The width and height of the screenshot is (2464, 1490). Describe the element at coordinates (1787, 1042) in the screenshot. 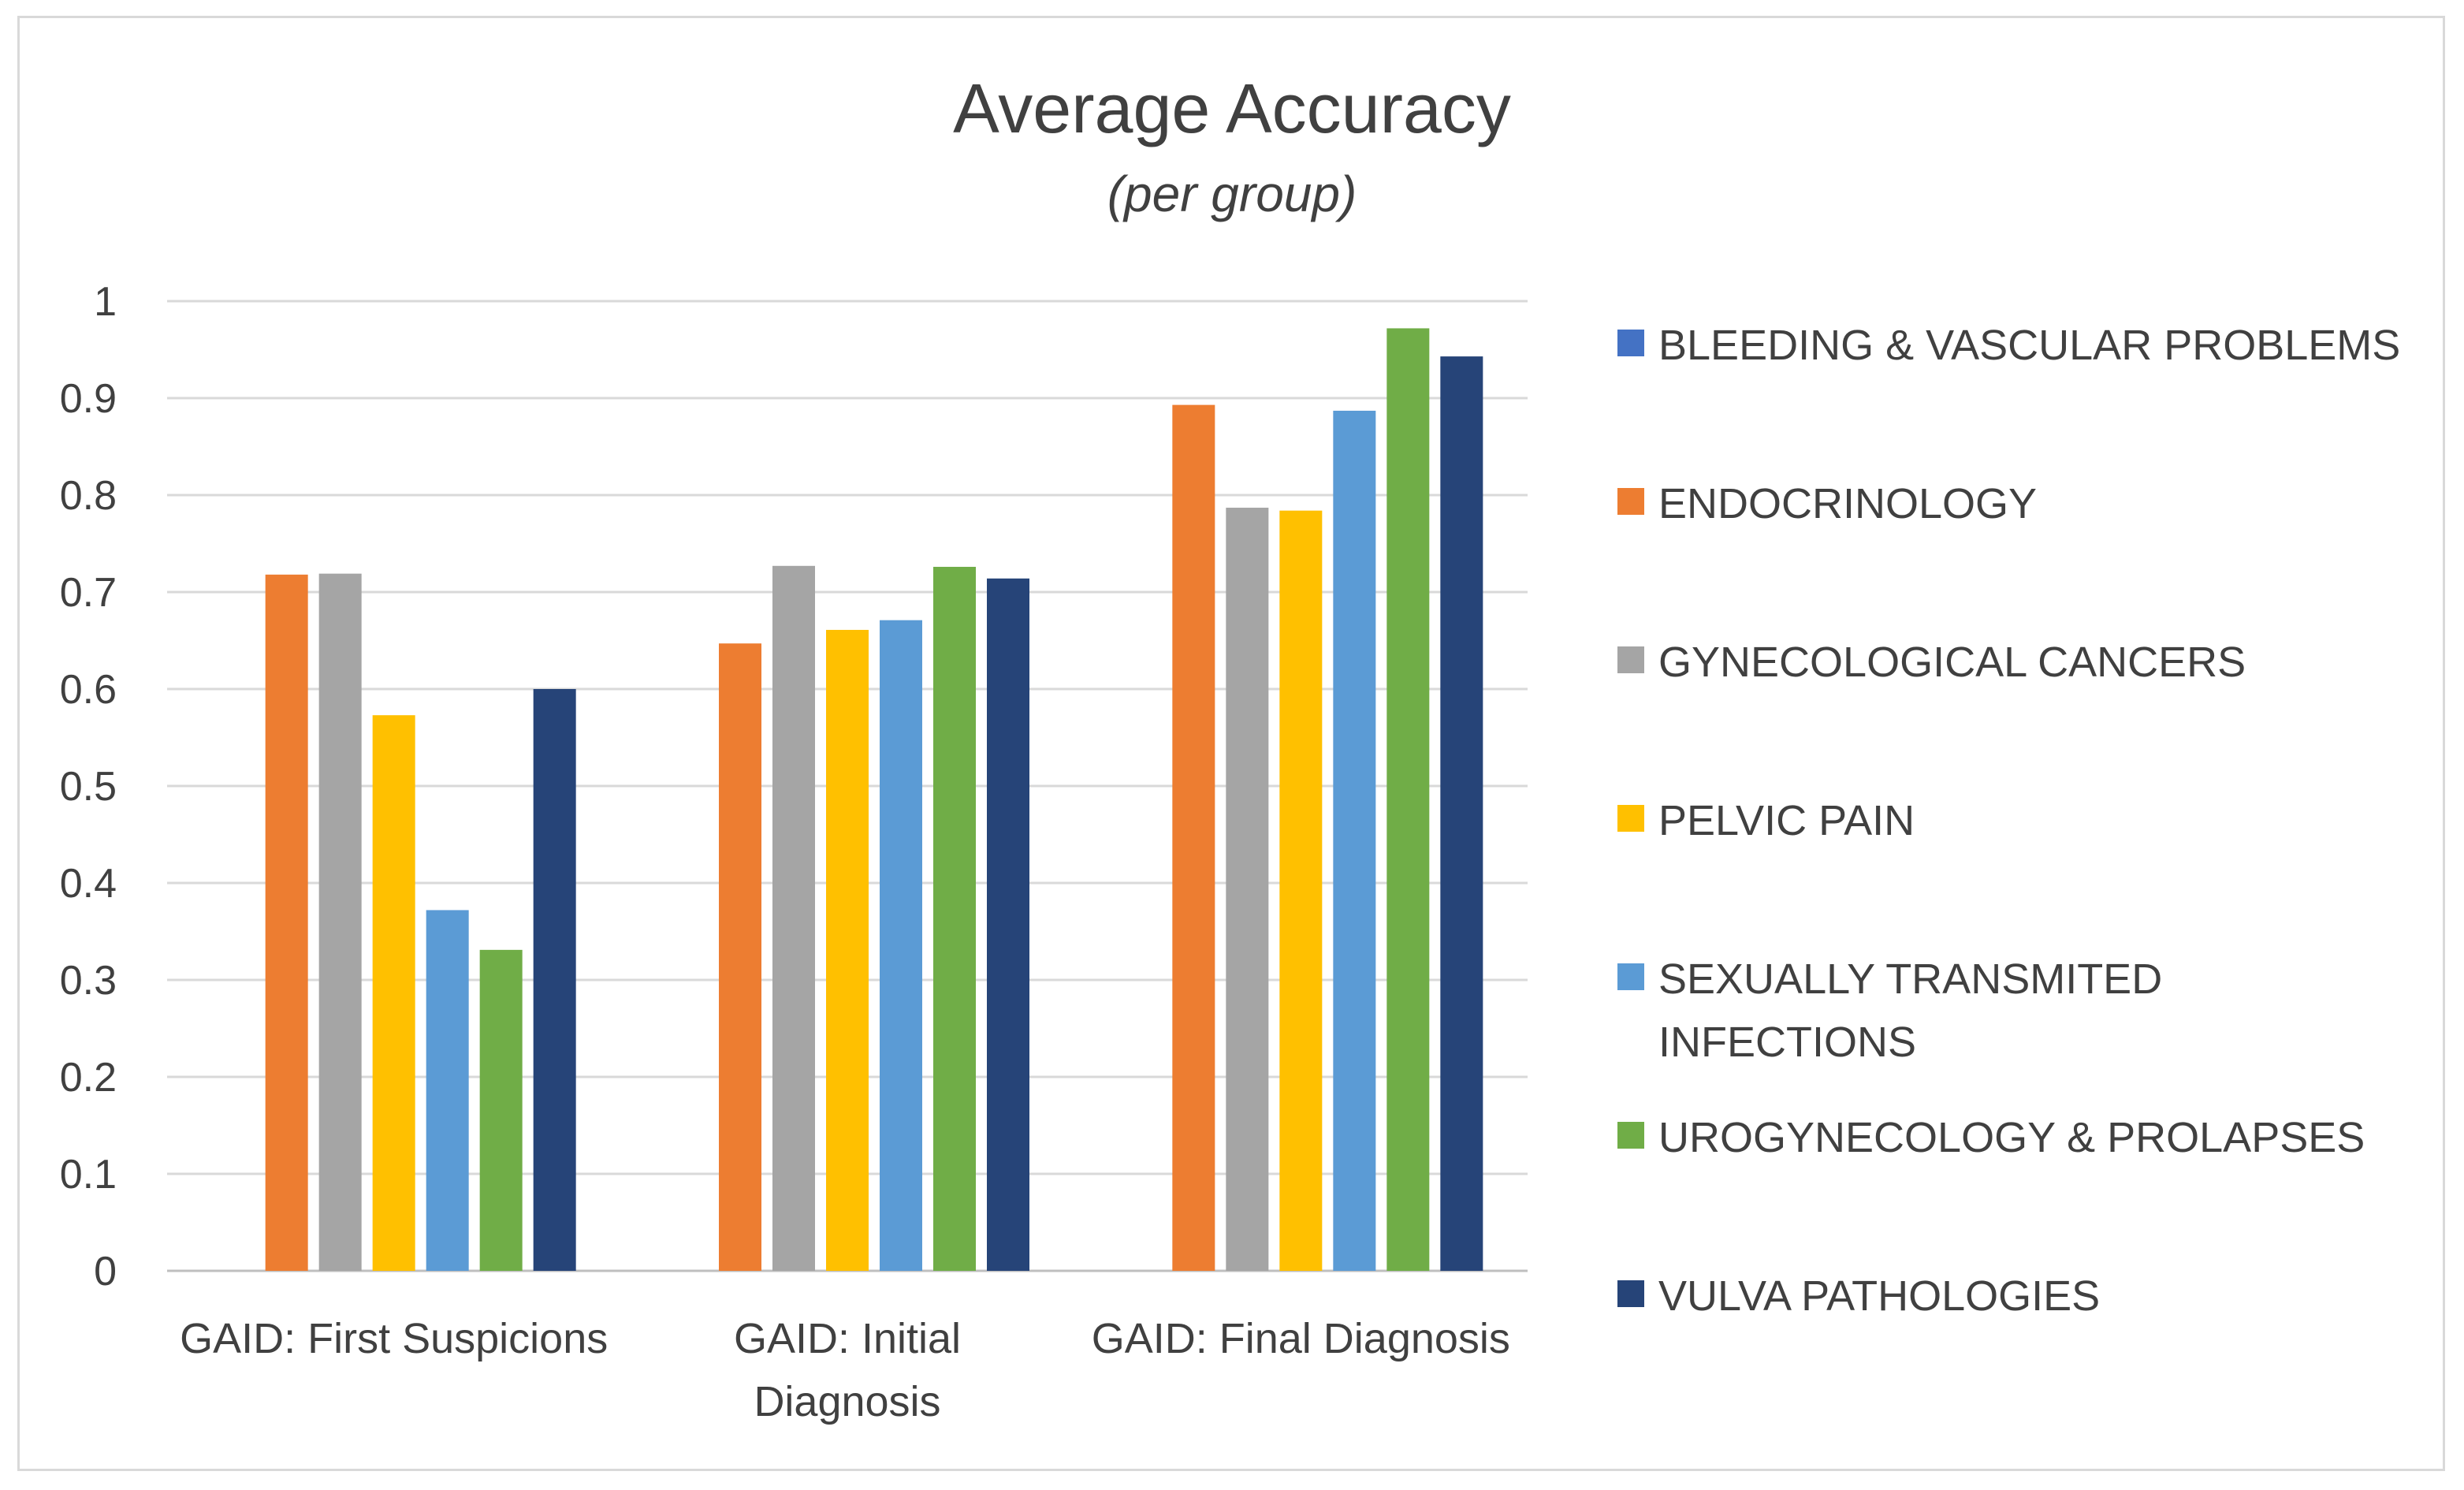

I see `legend-label: INFECTIONS` at that location.